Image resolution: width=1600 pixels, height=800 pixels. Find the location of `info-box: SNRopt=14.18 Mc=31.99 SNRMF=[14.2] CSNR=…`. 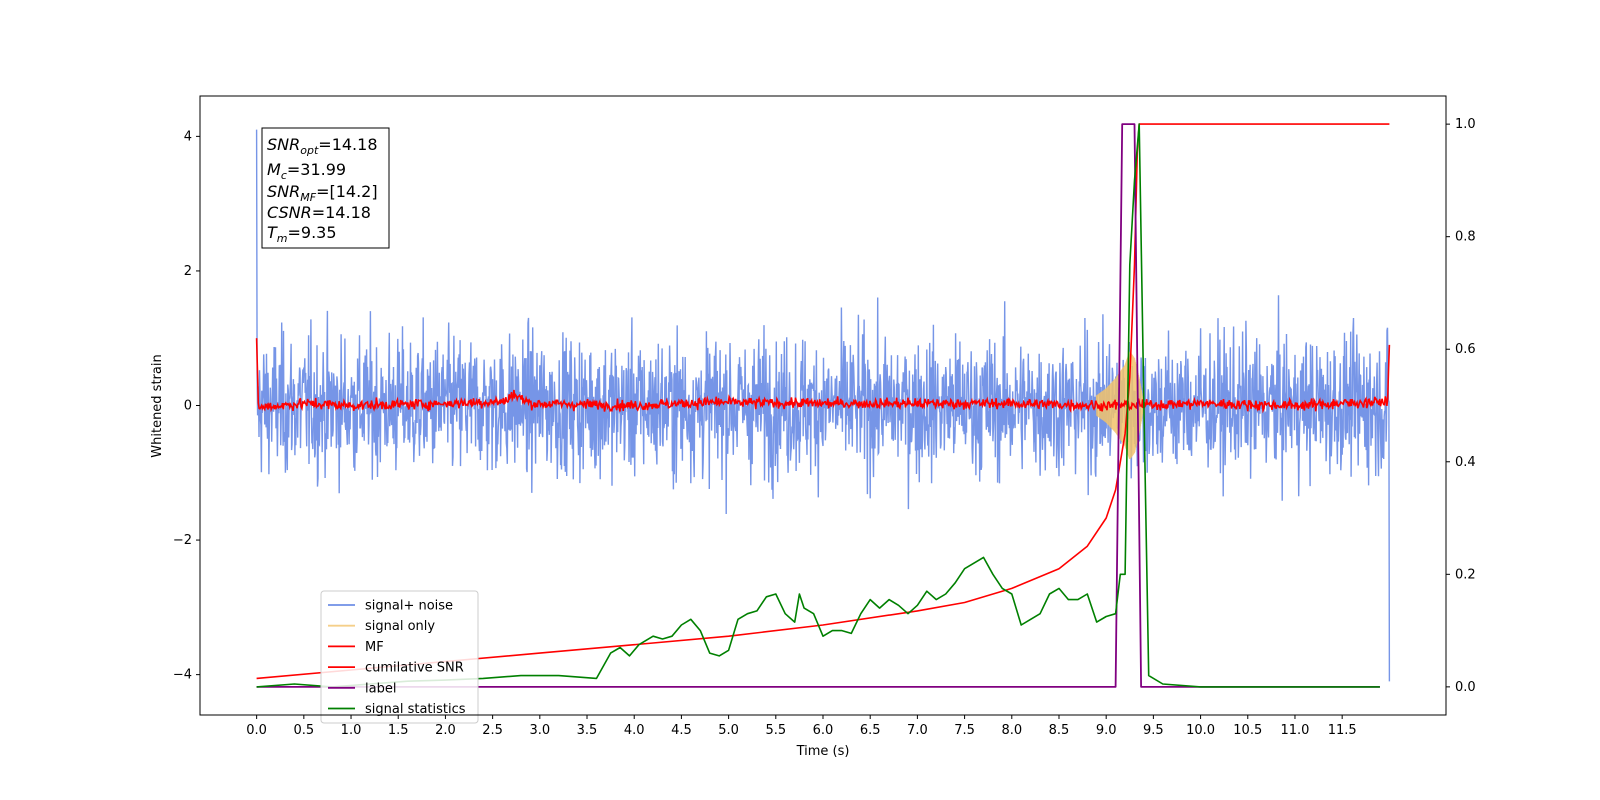

info-box: SNRopt=14.18 Mc=31.99 SNRMF=[14.2] CSNR=… is located at coordinates (325, 188).